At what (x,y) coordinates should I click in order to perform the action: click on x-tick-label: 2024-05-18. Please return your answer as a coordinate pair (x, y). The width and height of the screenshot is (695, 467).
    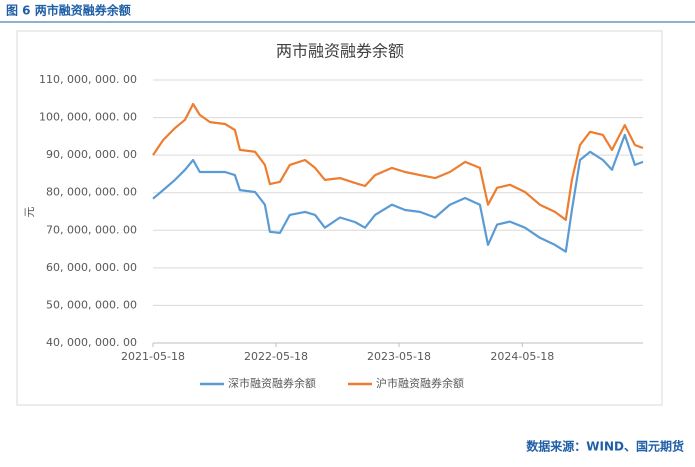
    Looking at the image, I should click on (522, 356).